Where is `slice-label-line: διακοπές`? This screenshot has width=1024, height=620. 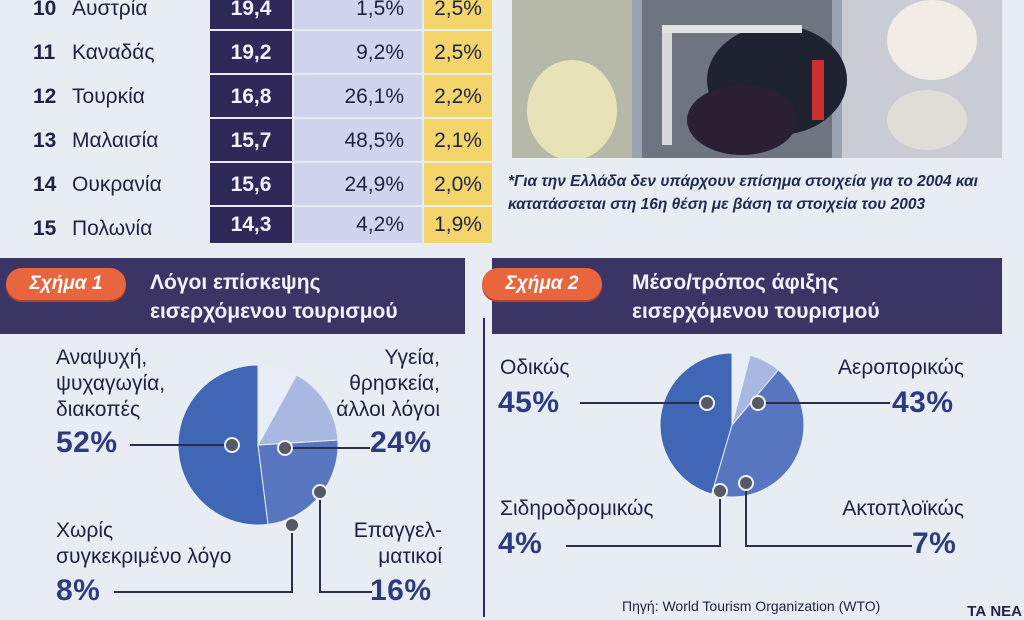
slice-label-line: διακοπές is located at coordinates (98, 409).